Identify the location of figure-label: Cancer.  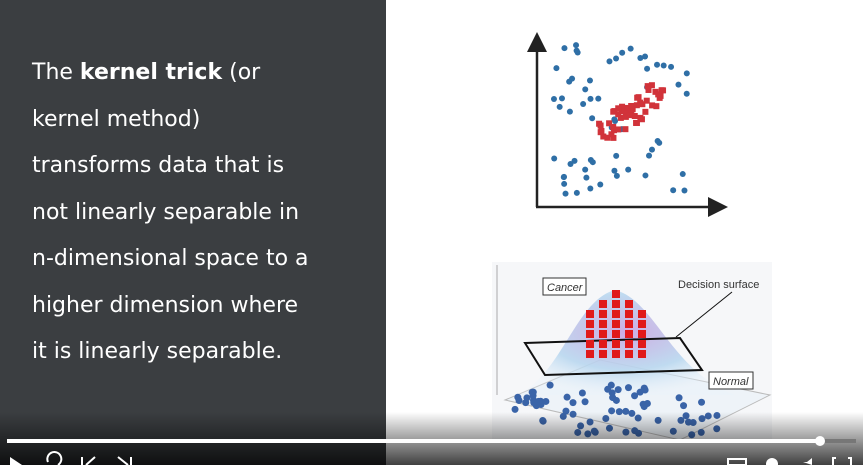
(565, 288).